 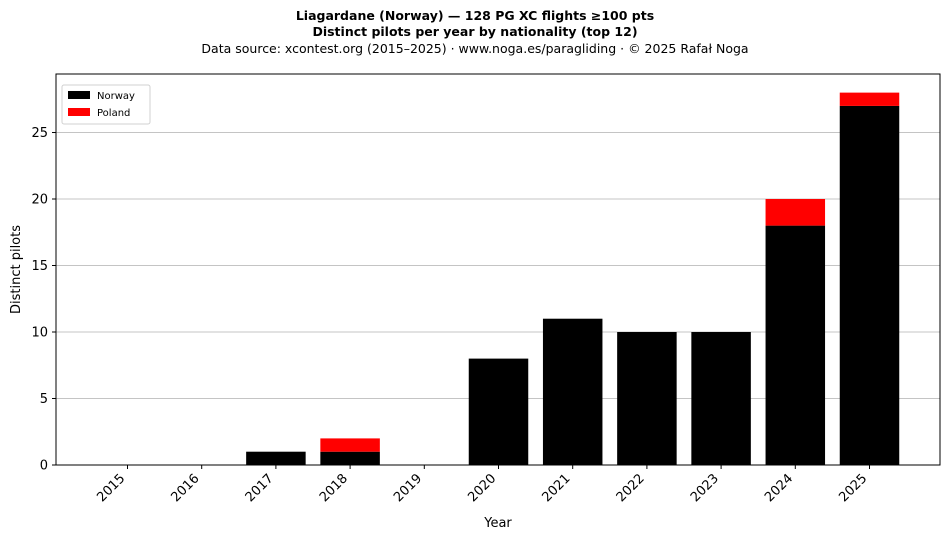 I want to click on bar-norway-2021, so click(x=572, y=391).